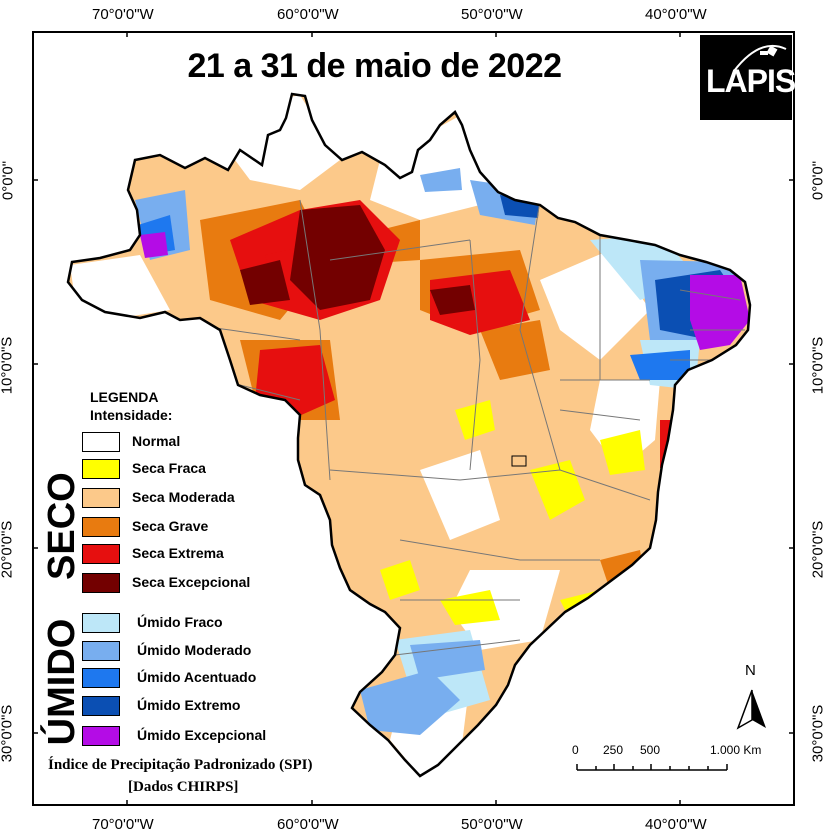 This screenshot has width=829, height=839. I want to click on legend-label: Seca Extrema, so click(178, 553).